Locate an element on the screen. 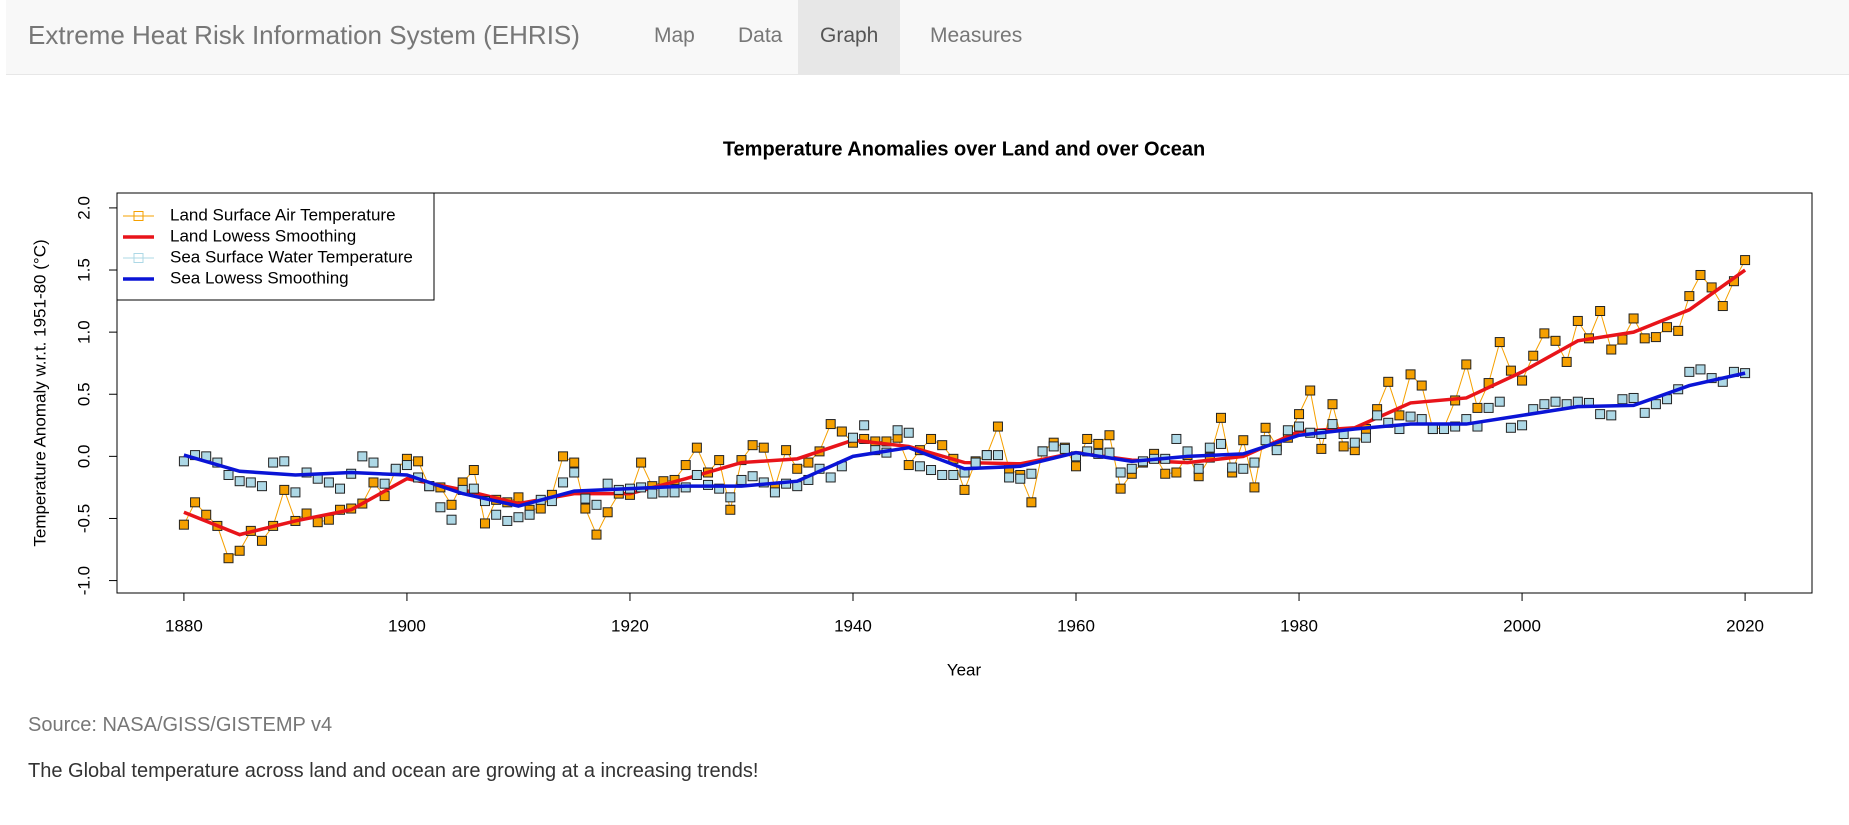 This screenshot has height=825, width=1849. nav-item: Graph is located at coordinates (849, 37).